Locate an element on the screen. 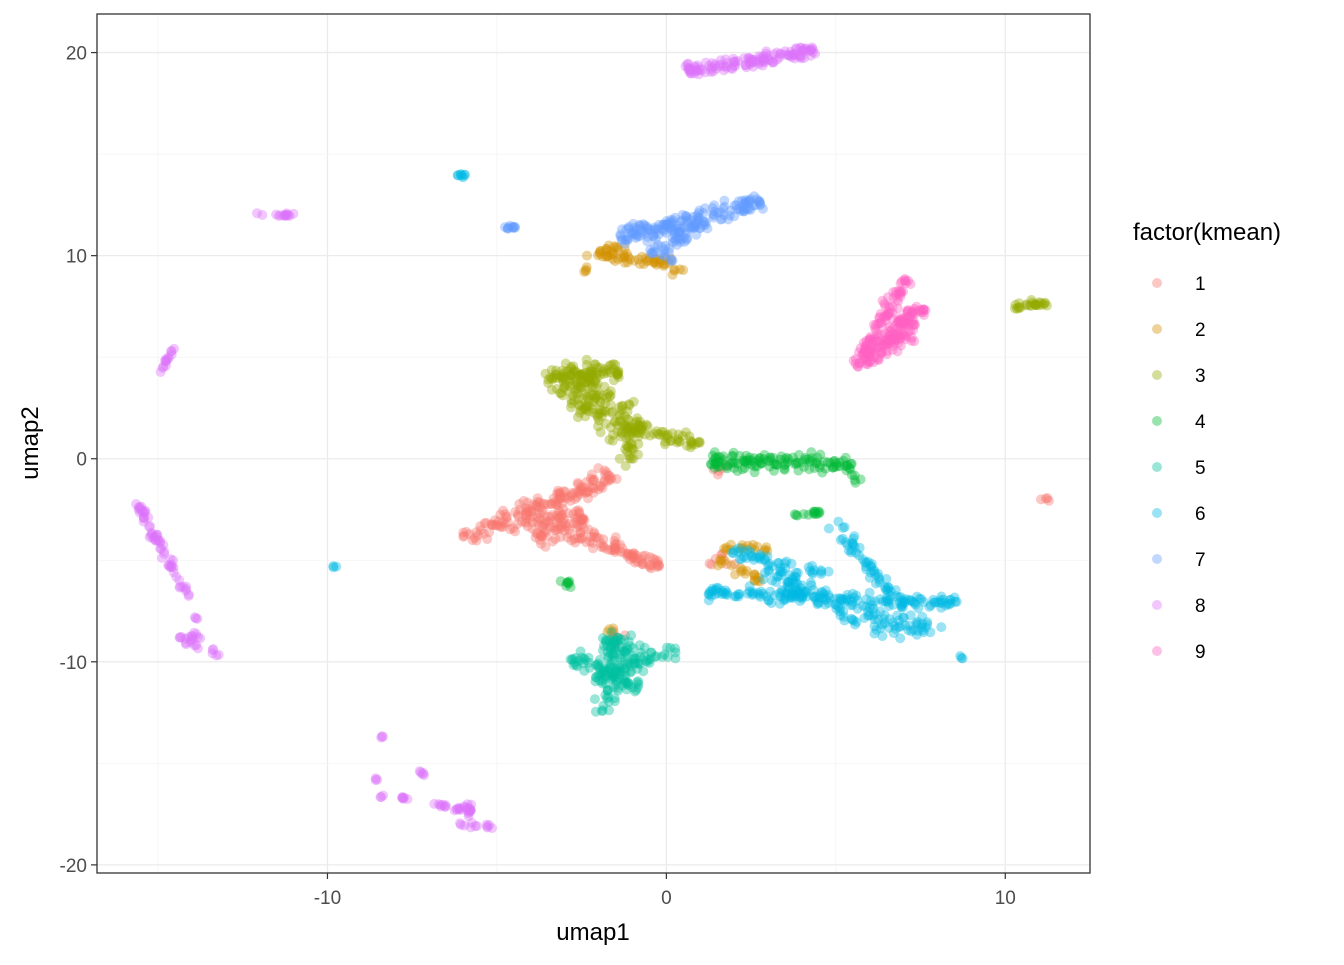  legend-label-6: 6 is located at coordinates (1200, 514).